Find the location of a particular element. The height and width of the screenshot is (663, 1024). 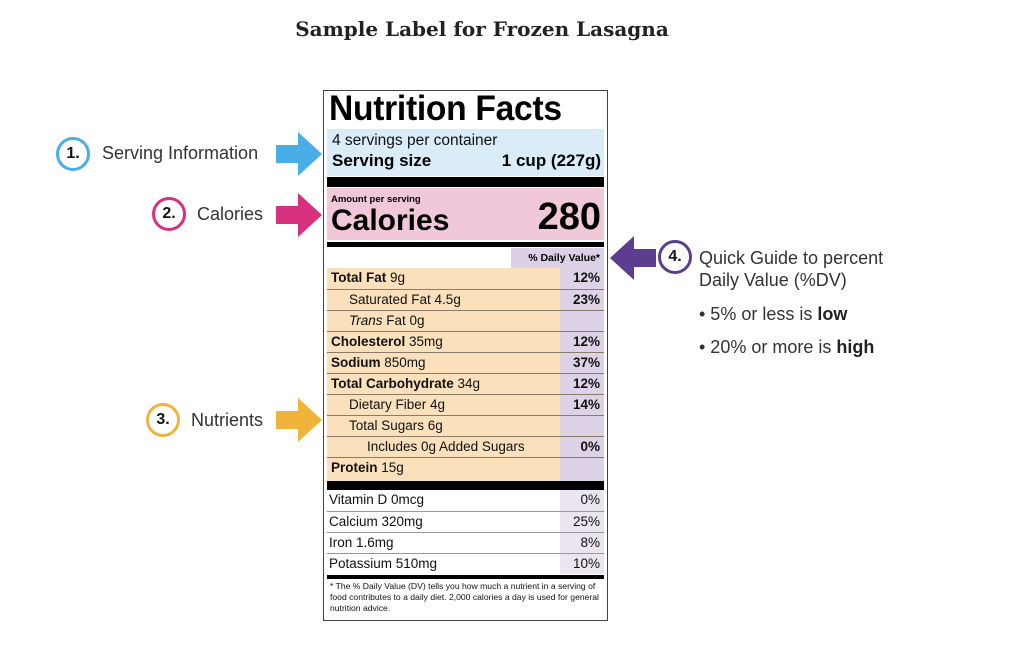

calories-section: Amount per serving Calories 280 is located at coordinates (465, 214).